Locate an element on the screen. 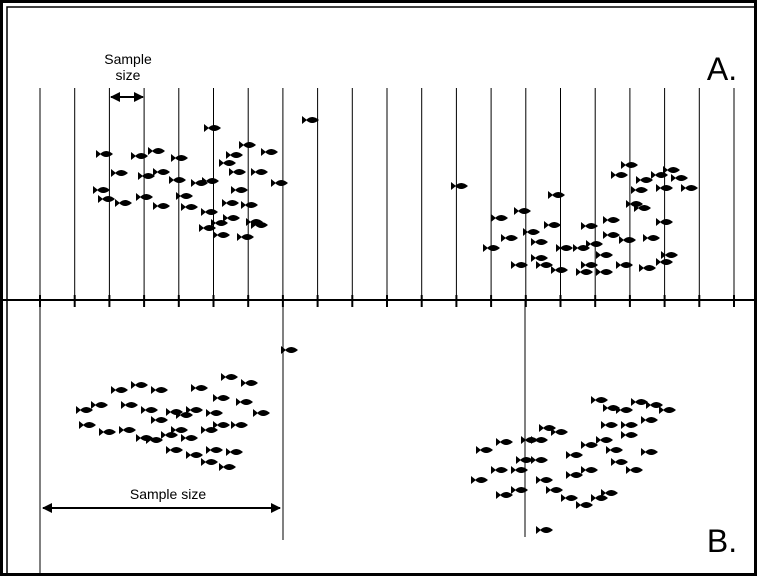 This screenshot has width=757, height=576. sample-size-label: Sample size is located at coordinates (168, 494).